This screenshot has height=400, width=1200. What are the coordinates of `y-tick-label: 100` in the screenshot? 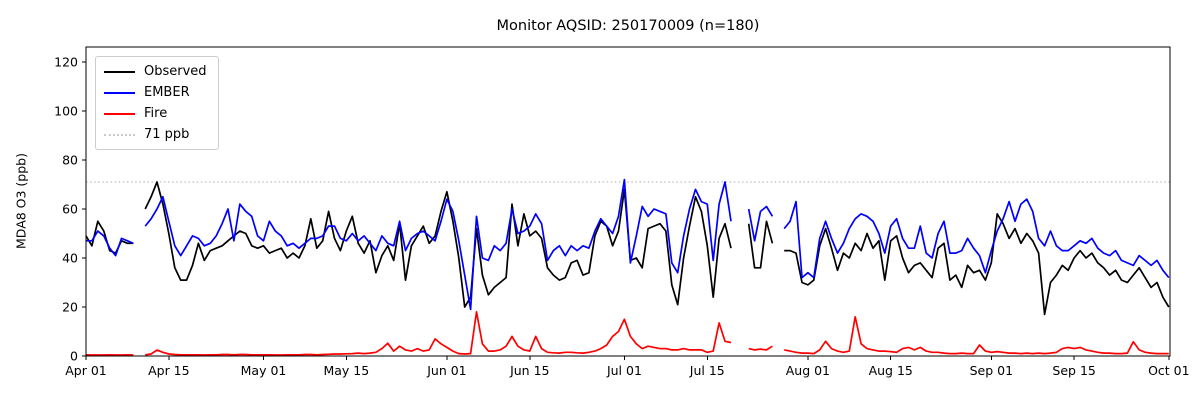 It's located at (66, 111).